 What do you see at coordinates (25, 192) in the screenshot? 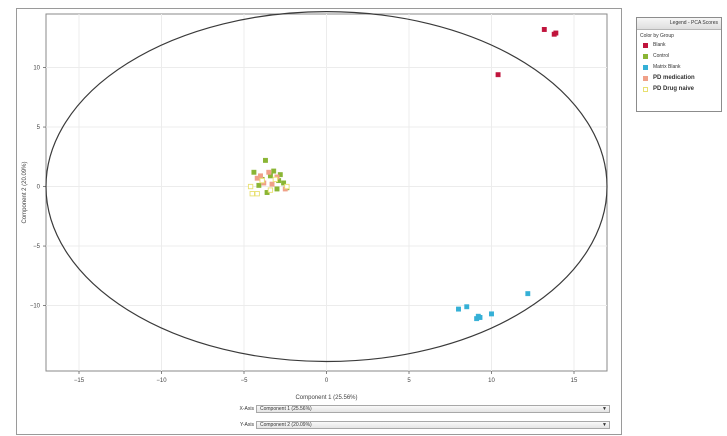
I see `y-axis-title: Component 2 (20.09%)` at bounding box center [25, 192].